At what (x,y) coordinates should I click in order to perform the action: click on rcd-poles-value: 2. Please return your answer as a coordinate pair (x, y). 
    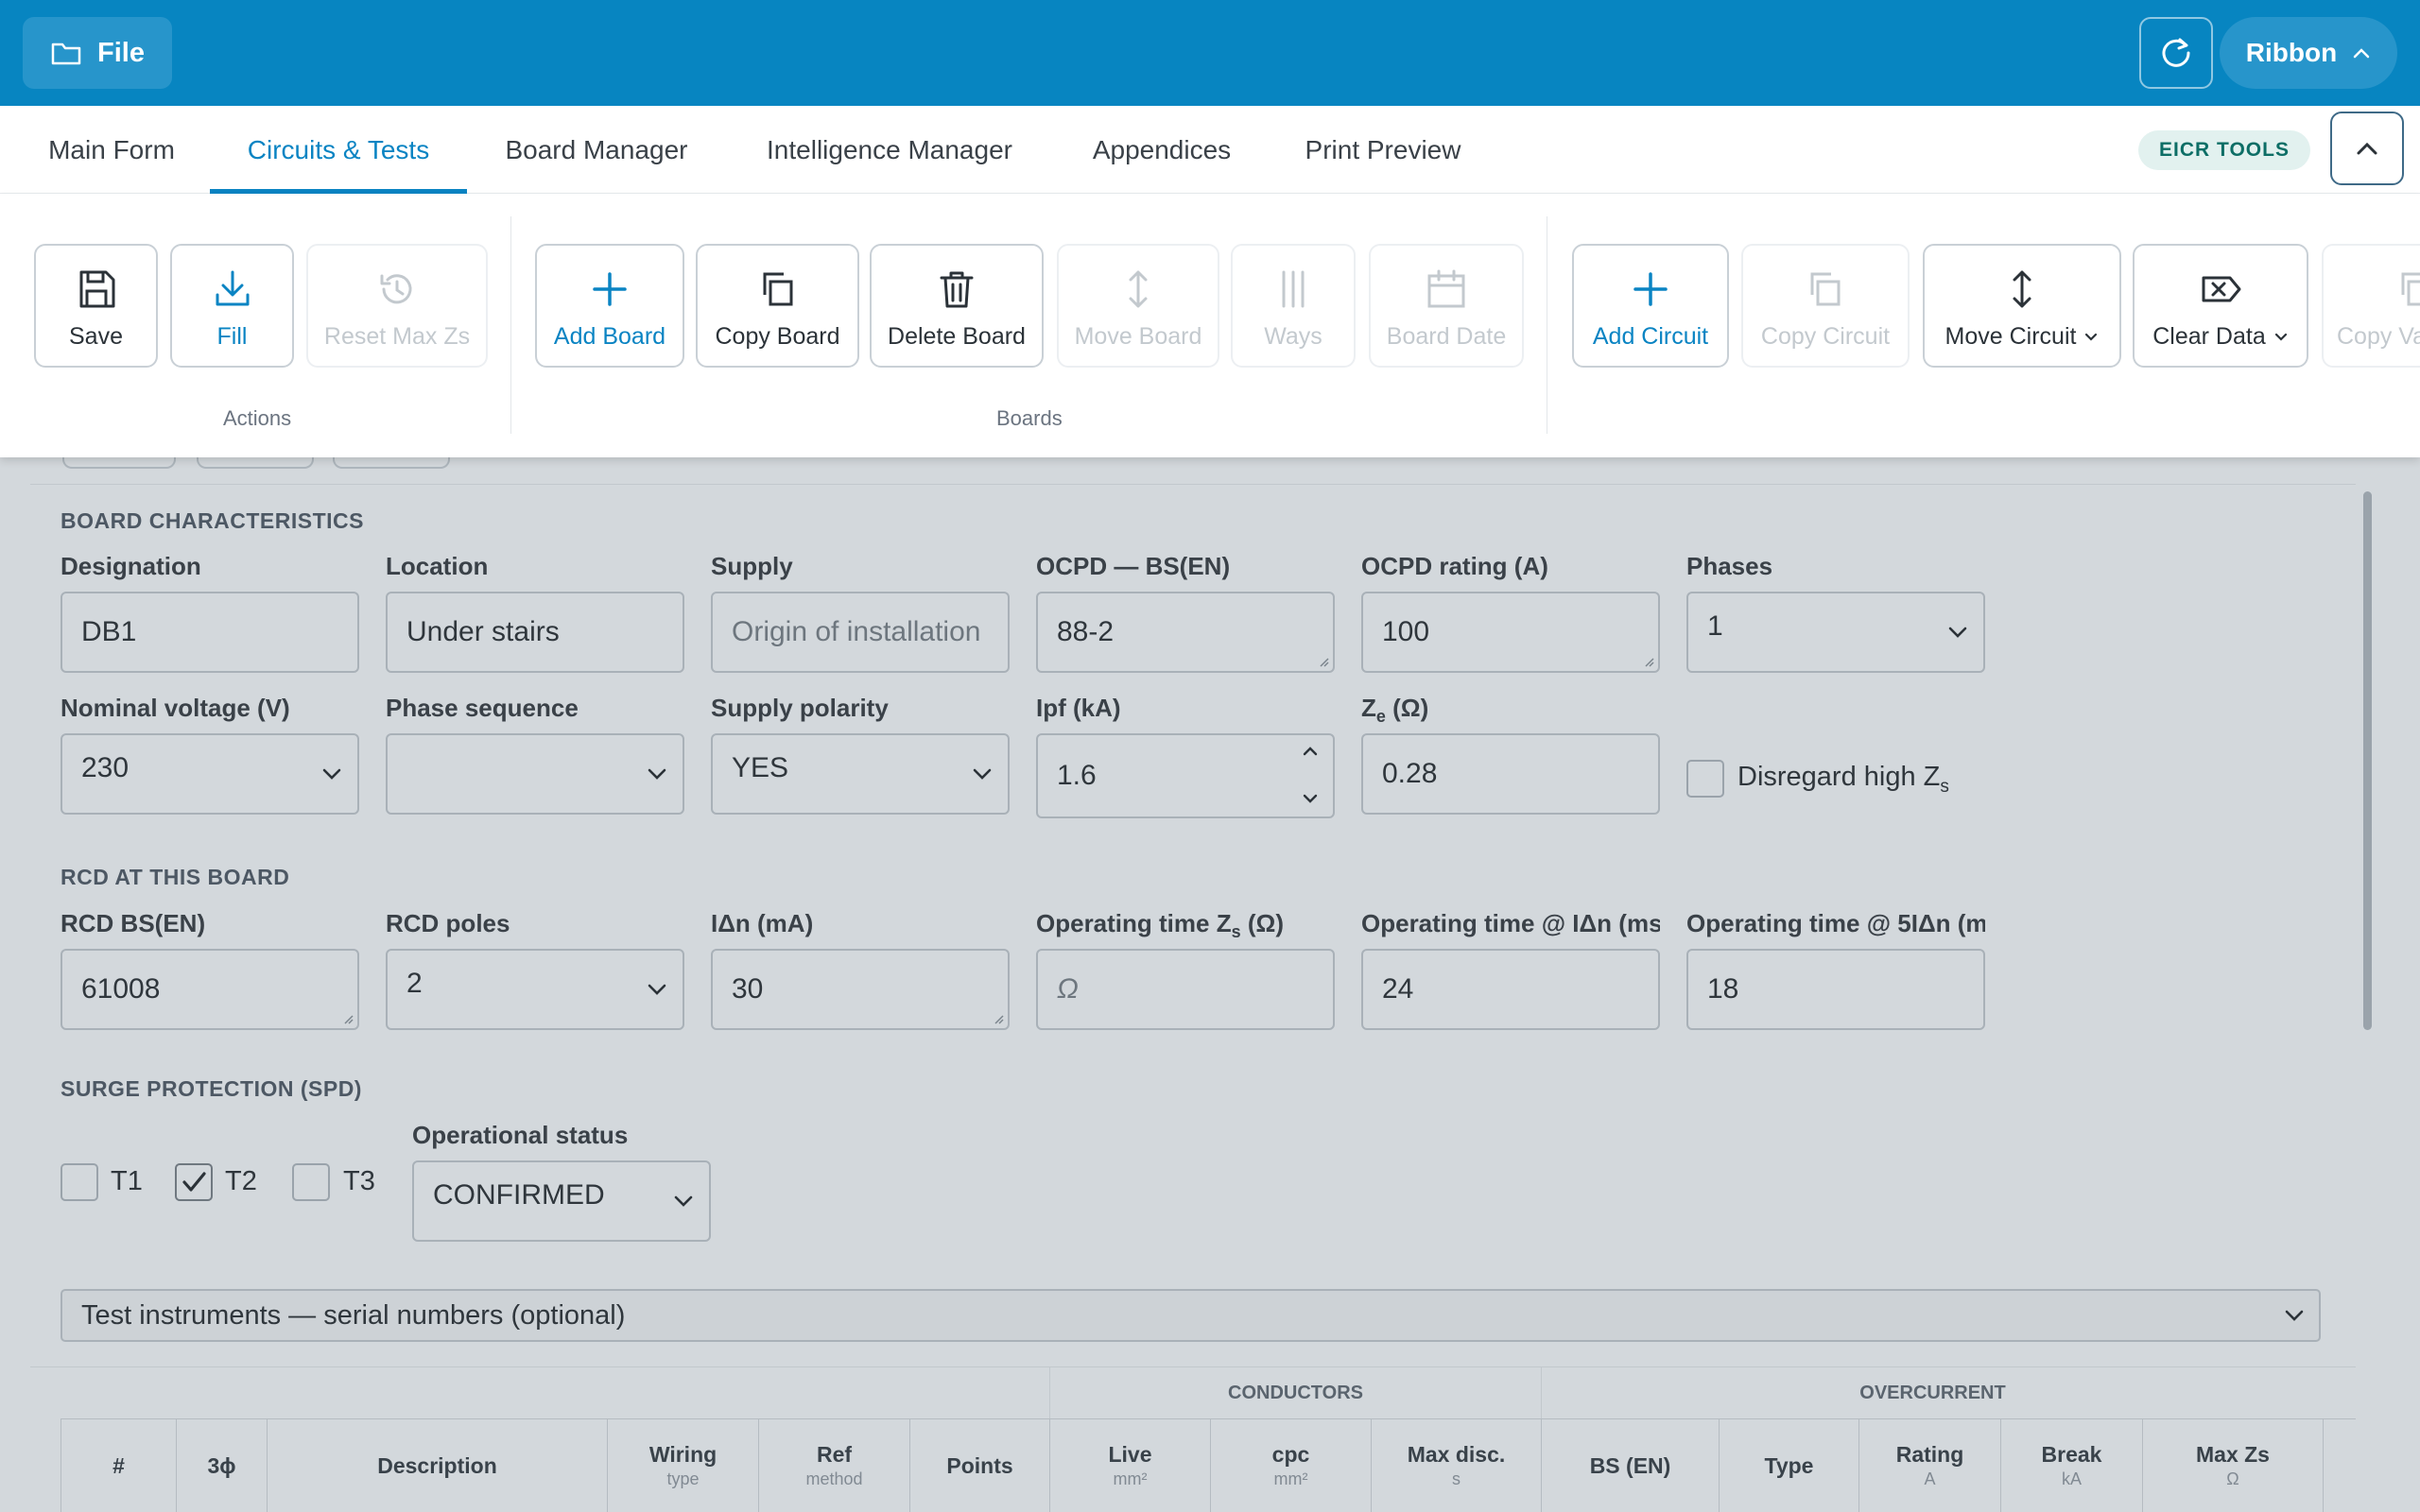
    Looking at the image, I should click on (414, 983).